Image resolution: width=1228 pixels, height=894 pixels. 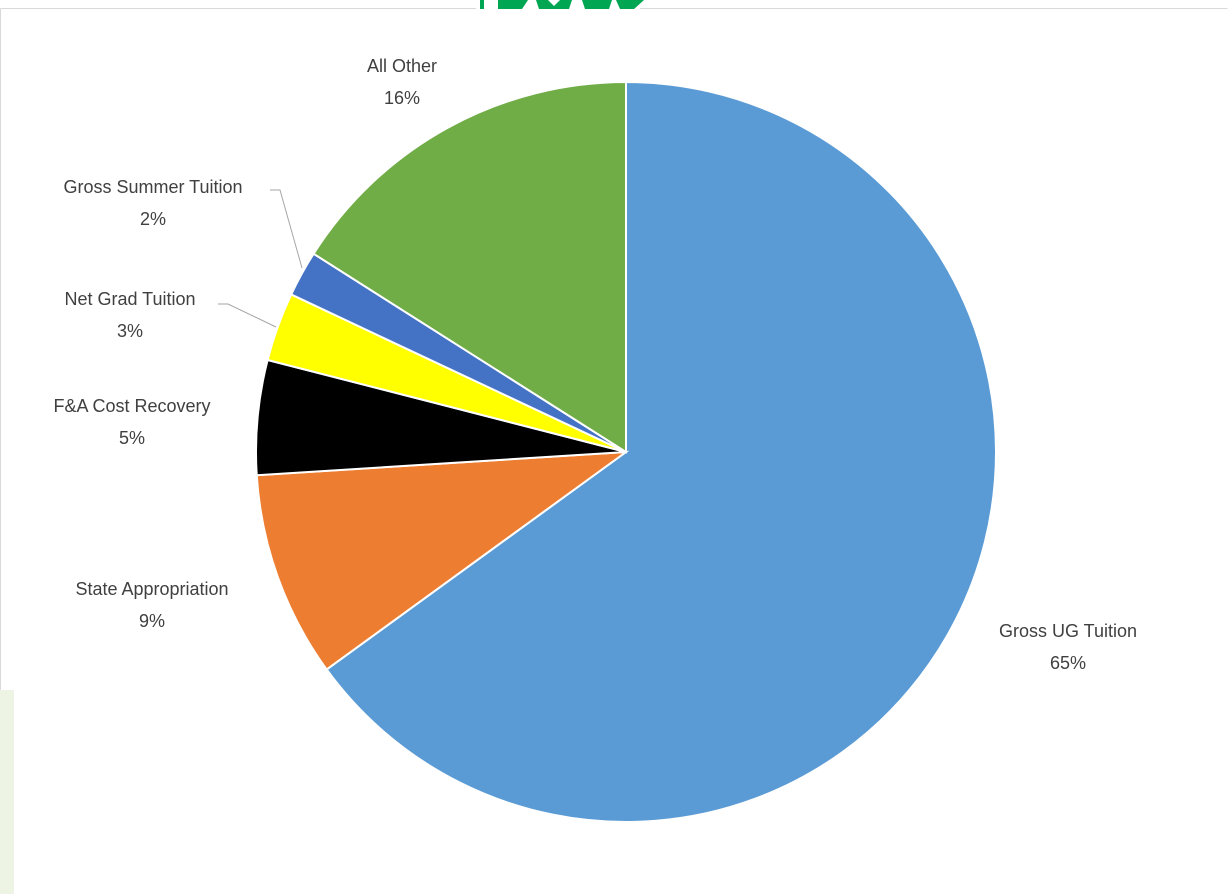 What do you see at coordinates (132, 438) in the screenshot?
I see `slice-percent-2: 5%` at bounding box center [132, 438].